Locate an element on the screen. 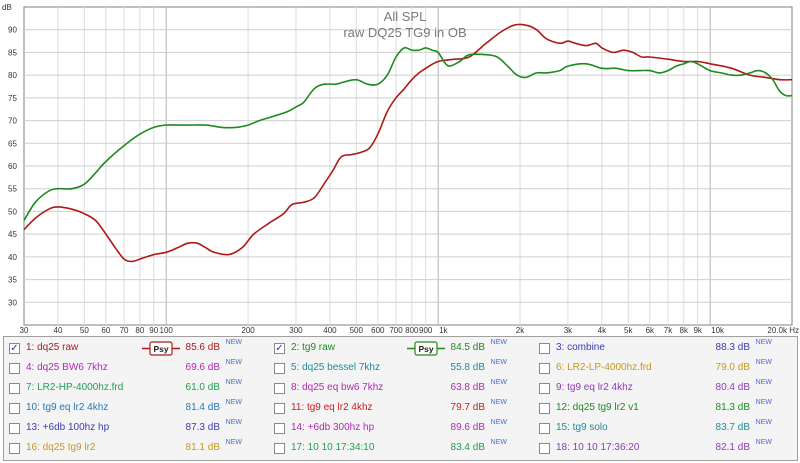  legend-label: 14: +6db 300hz hp is located at coordinates (333, 427).